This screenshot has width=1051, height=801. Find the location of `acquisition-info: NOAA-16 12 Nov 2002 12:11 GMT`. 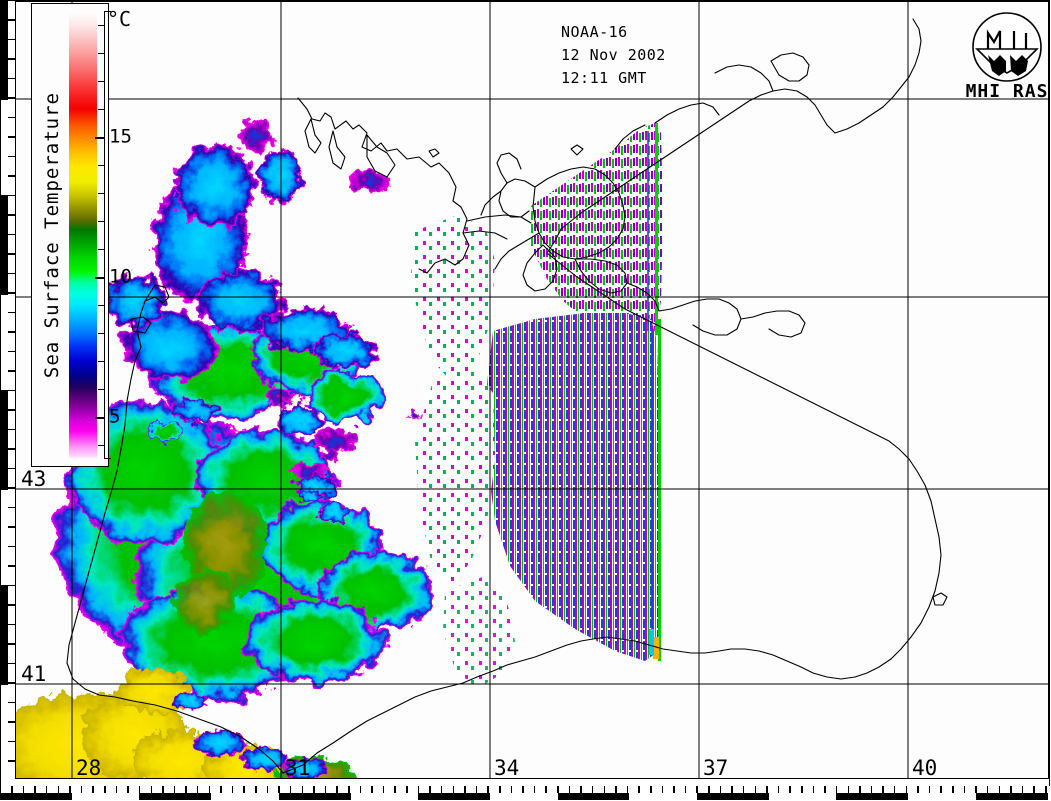

acquisition-info: NOAA-16 12 Nov 2002 12:11 GMT is located at coordinates (613, 55).